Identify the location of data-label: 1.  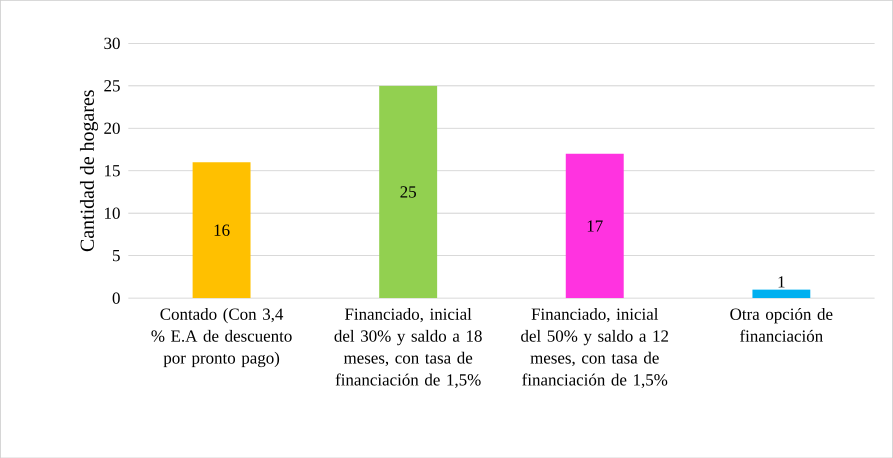
(781, 282).